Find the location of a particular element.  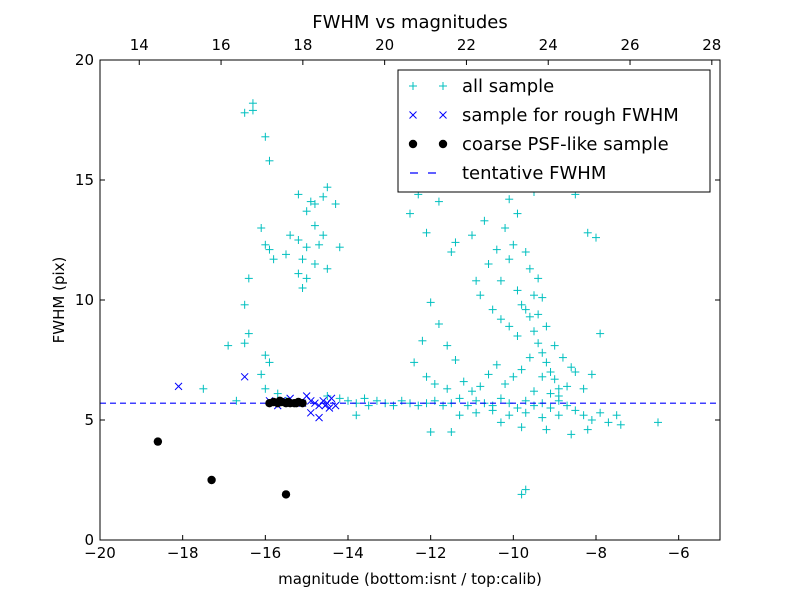

x-tick-label: −14 is located at coordinates (348, 553).